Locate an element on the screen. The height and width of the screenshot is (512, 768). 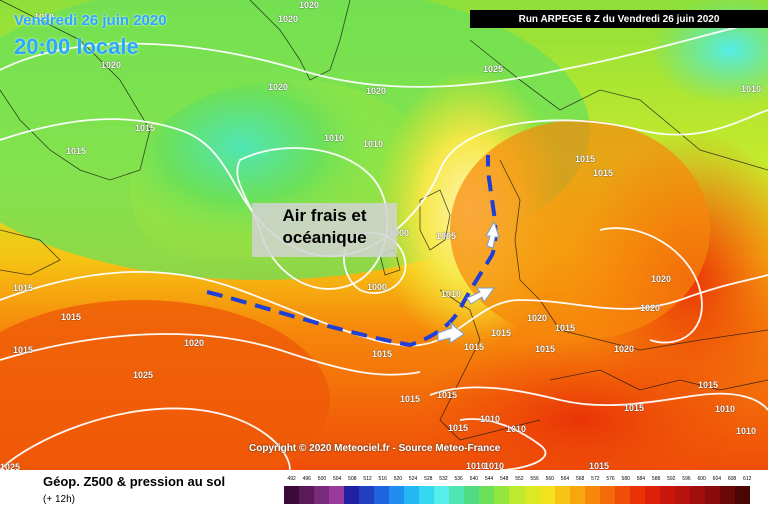
isobar-label: 1025 is located at coordinates (10, 467).